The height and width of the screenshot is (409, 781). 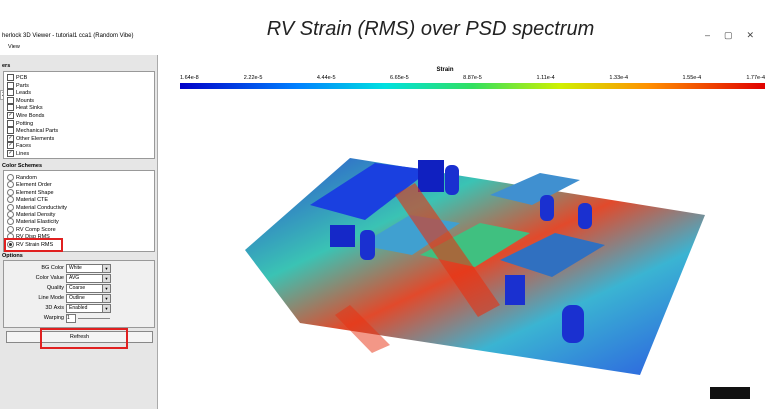 What do you see at coordinates (85, 268) in the screenshot?
I see `dropdown: White` at bounding box center [85, 268].